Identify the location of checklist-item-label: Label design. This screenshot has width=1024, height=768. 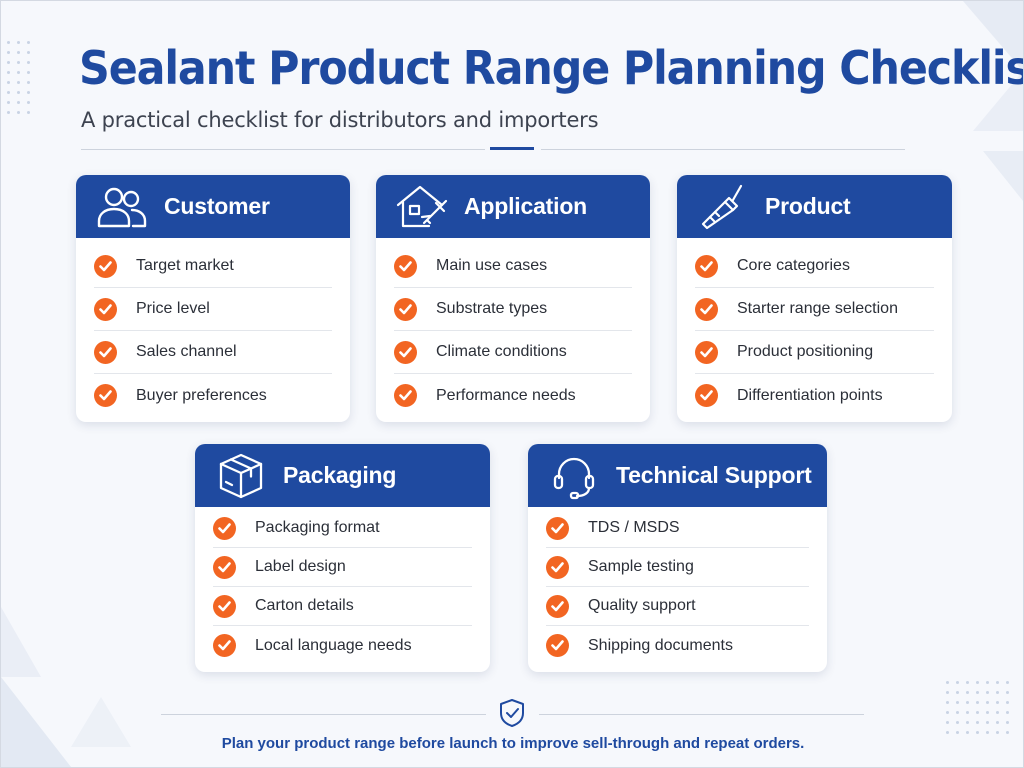
(300, 566).